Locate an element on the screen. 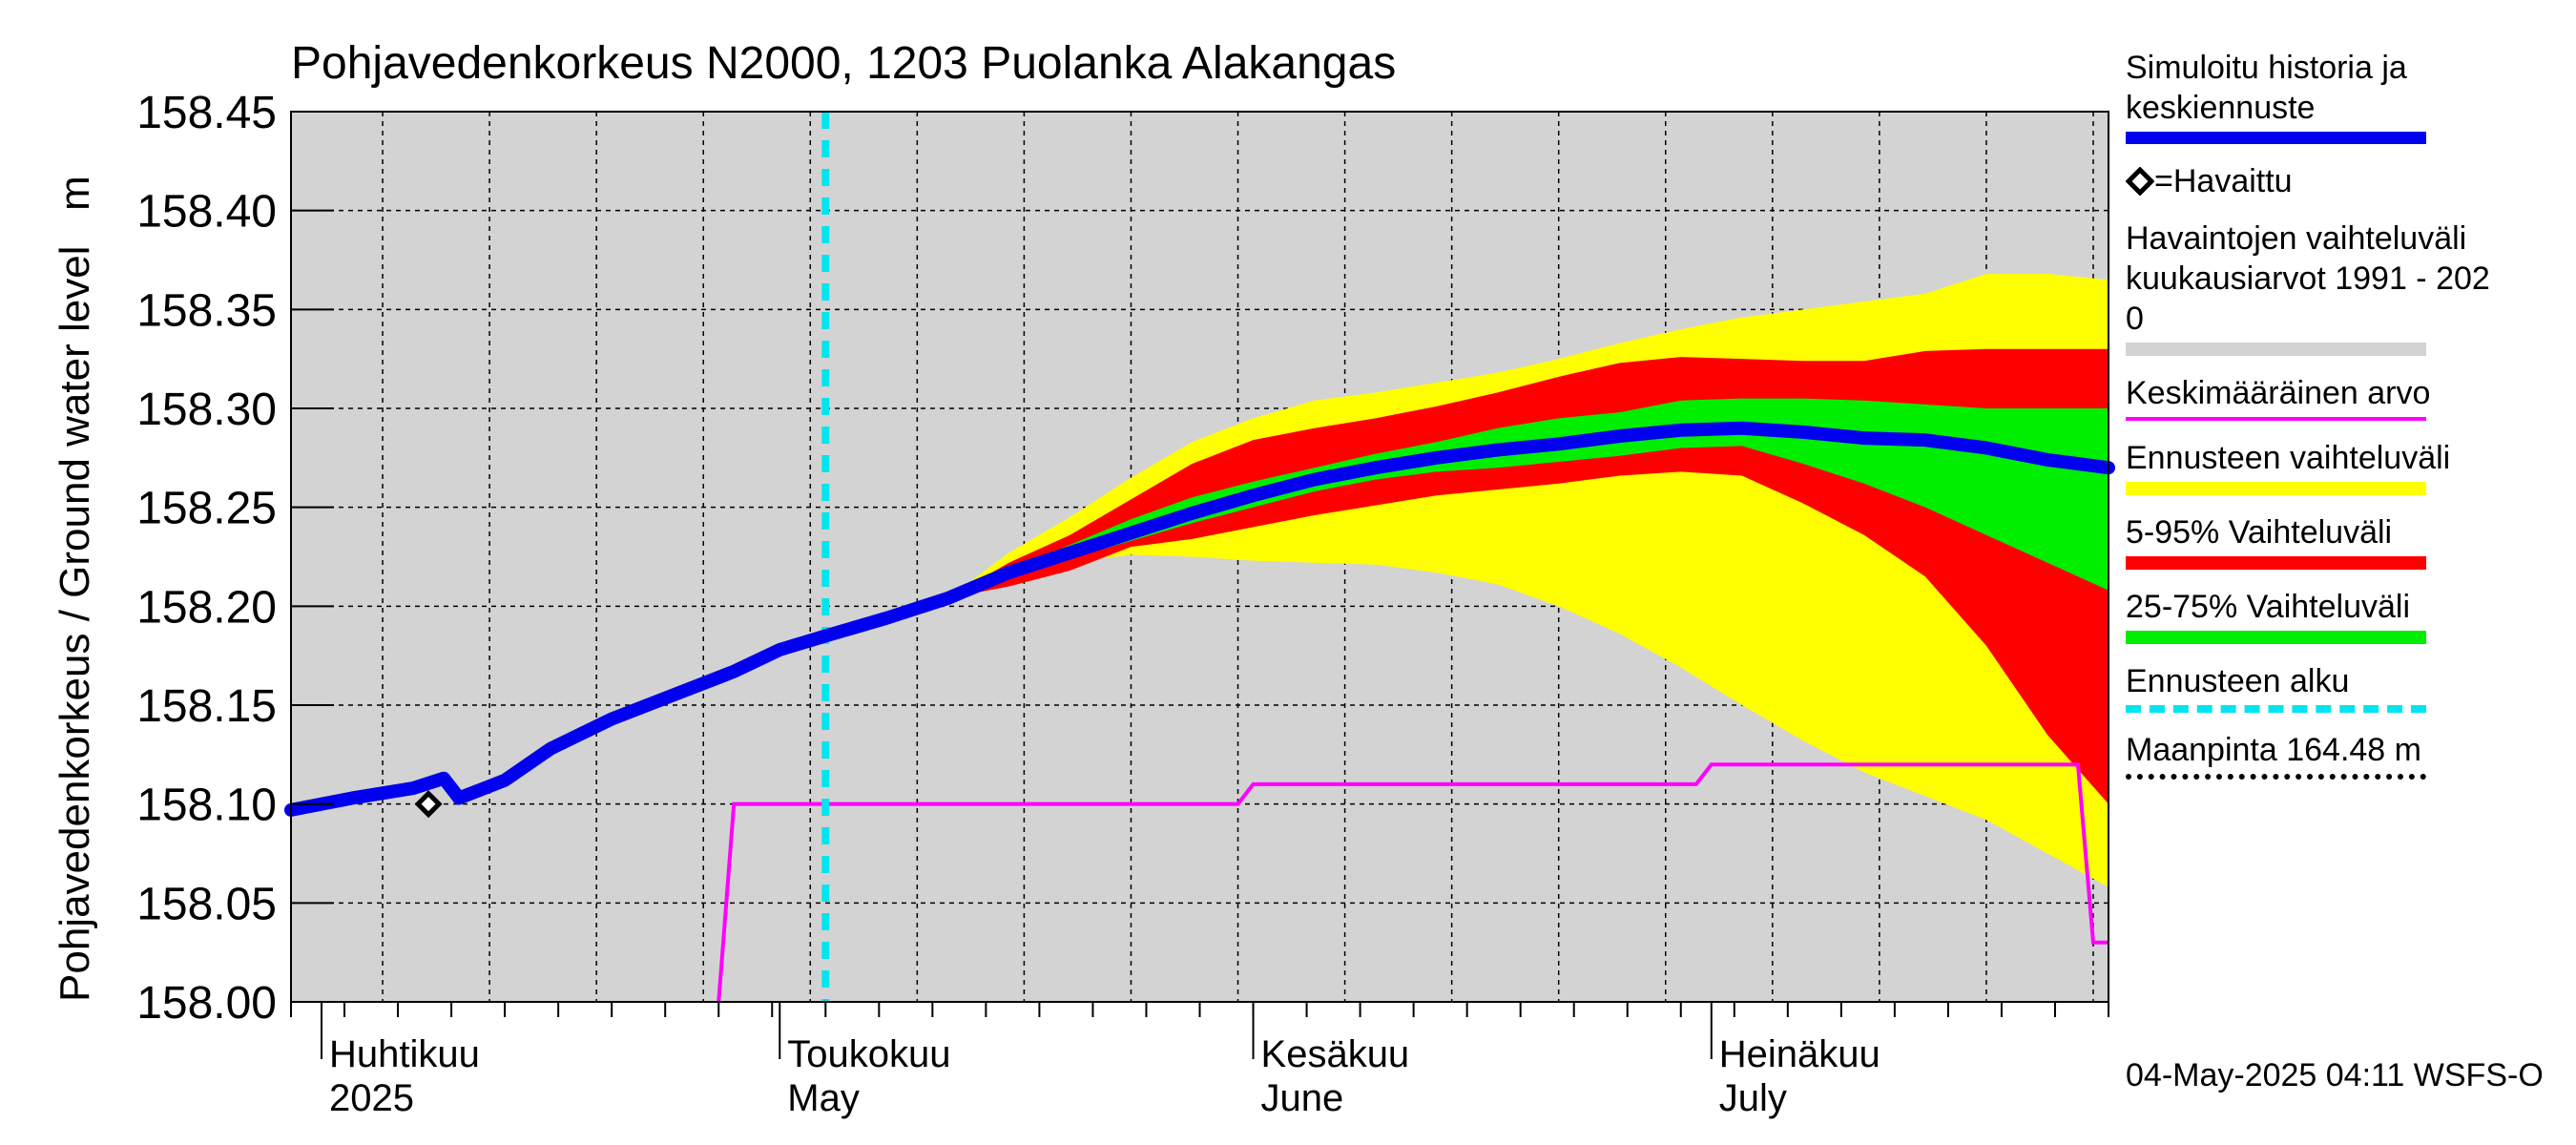 The width and height of the screenshot is (2576, 1145). legend-marker-icon is located at coordinates (2140, 181).